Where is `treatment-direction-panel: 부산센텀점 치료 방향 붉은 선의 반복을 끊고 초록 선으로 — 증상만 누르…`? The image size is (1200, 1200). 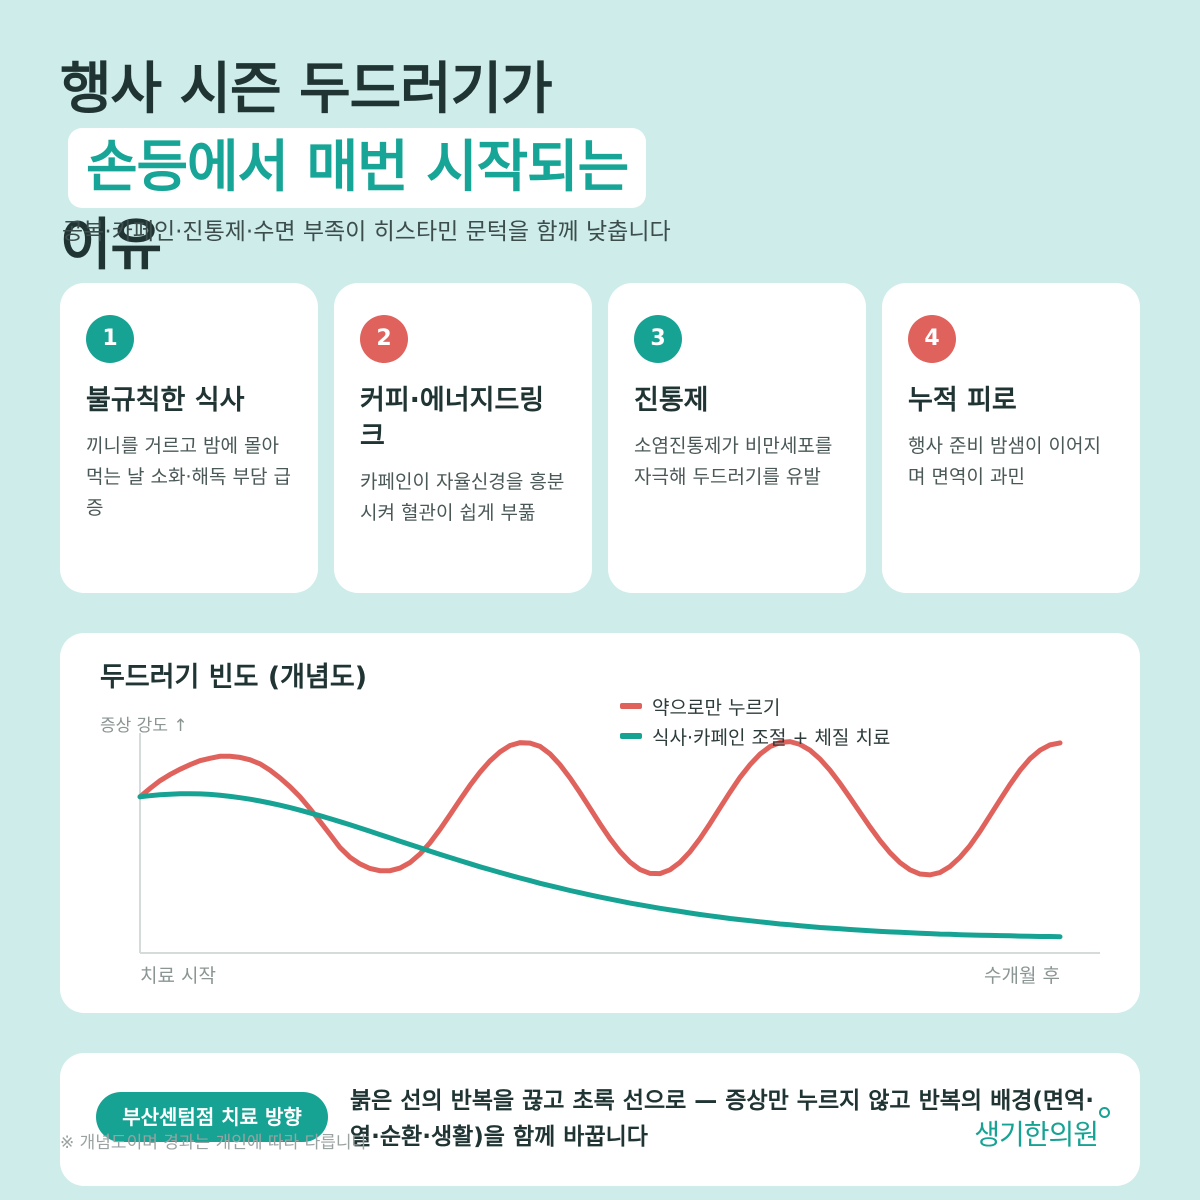 treatment-direction-panel: 부산센텀점 치료 방향 붉은 선의 반복을 끊고 초록 선으로 — 증상만 누르… is located at coordinates (600, 1119).